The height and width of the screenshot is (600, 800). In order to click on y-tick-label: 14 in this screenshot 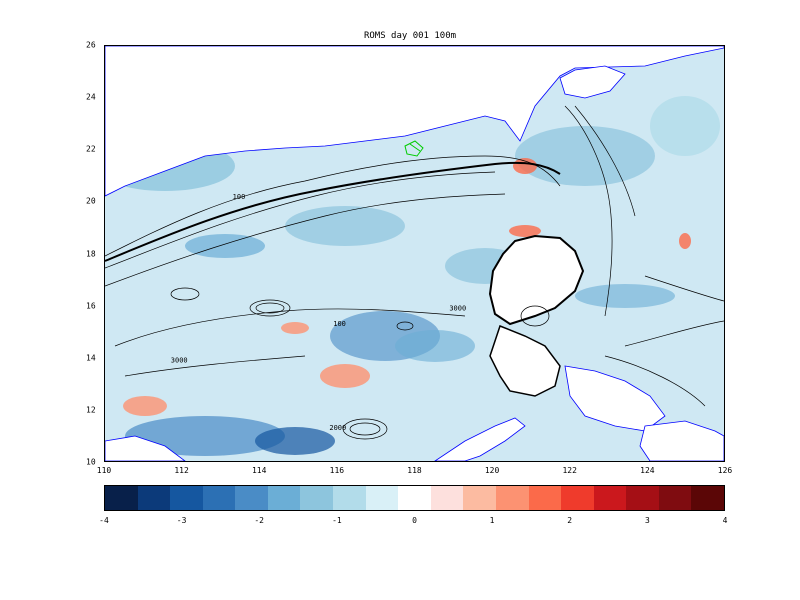, I will do `click(91, 358)`.